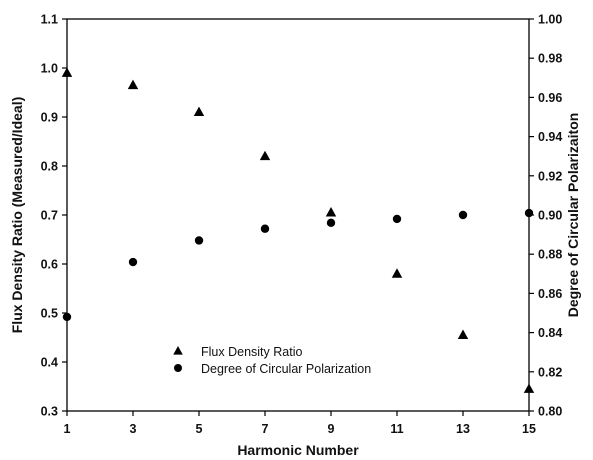 This screenshot has height=460, width=593. I want to click on legend-label-flux-density-ratio: Flux Density Ratio, so click(251, 352).